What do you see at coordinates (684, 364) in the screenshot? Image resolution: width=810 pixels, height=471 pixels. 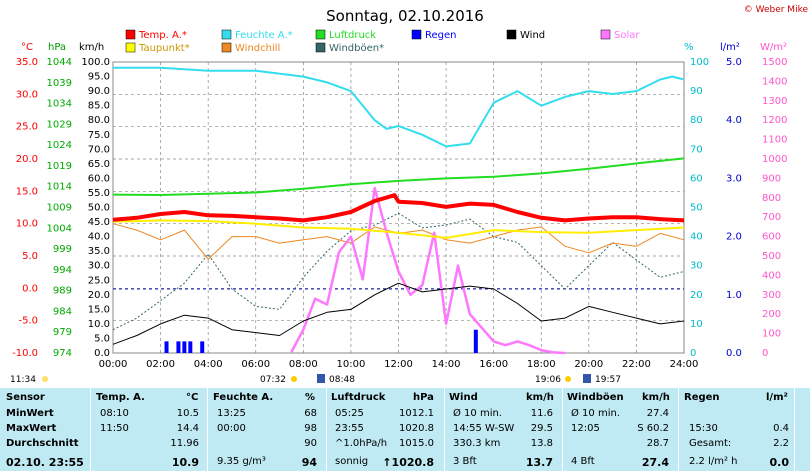 I see `x-tick-label: 24:00` at bounding box center [684, 364].